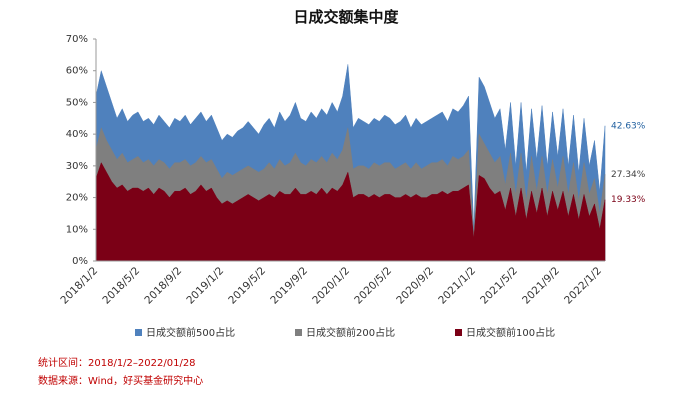 This screenshot has height=401, width=692. What do you see at coordinates (77, 229) in the screenshot?
I see `y-tick-label: 10%` at bounding box center [77, 229].